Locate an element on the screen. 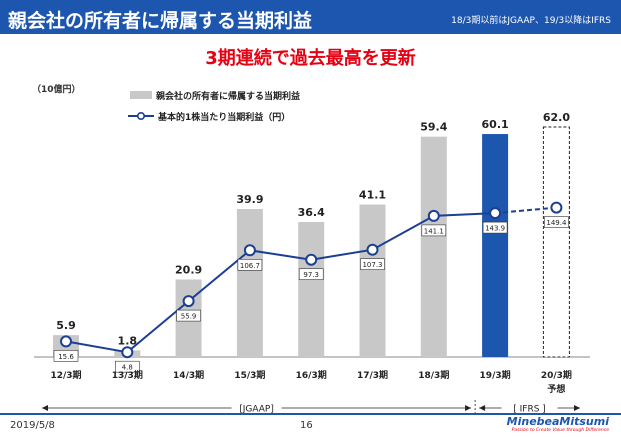 This screenshot has height=438, width=621. period-ifrs-arrow-right is located at coordinates (577, 408).